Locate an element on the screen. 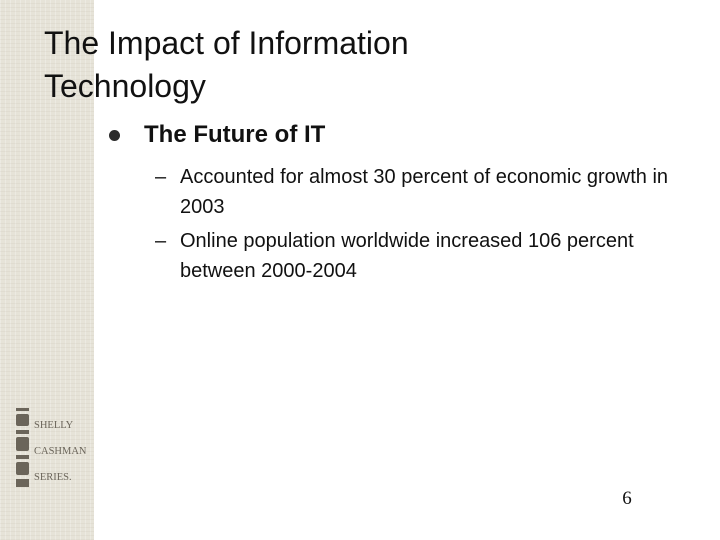 The height and width of the screenshot is (540, 720). page-number: 6 is located at coordinates (627, 498).